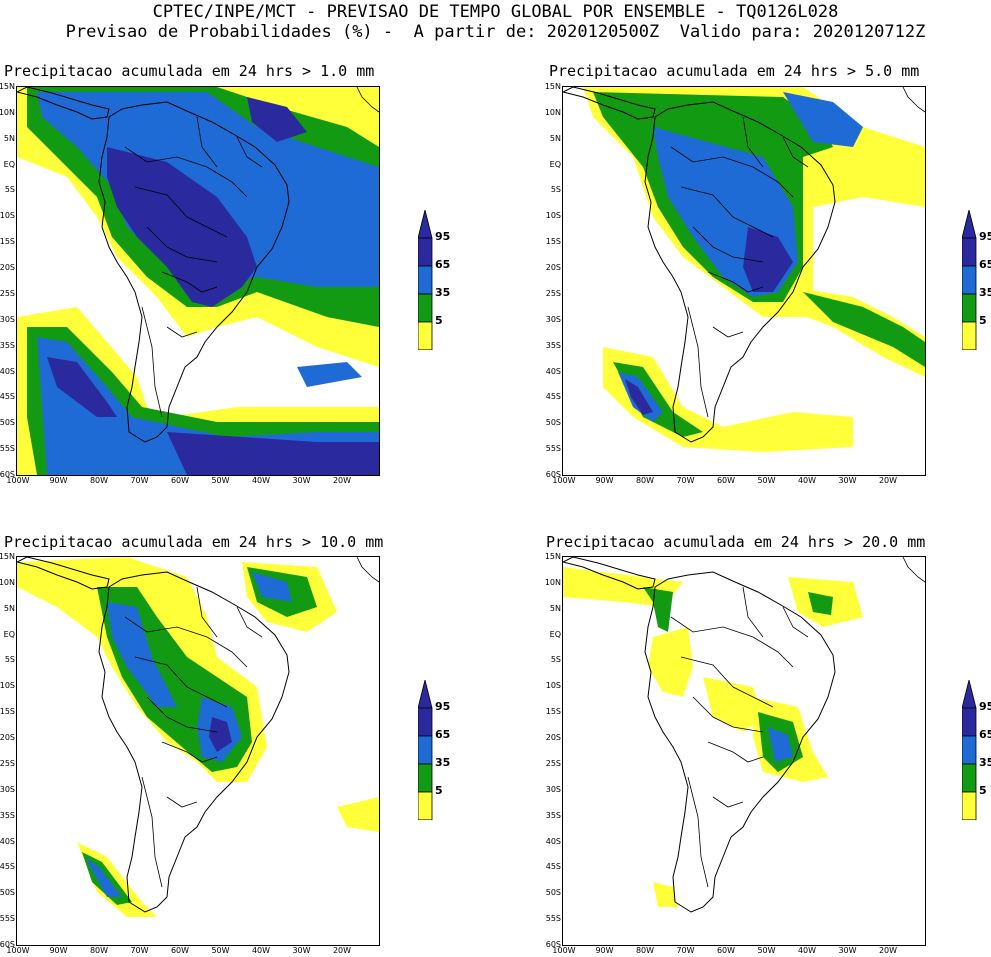 Image resolution: width=991 pixels, height=957 pixels. What do you see at coordinates (976, 750) in the screenshot?
I see `colorbar-20mm: 95 65 35 5` at bounding box center [976, 750].